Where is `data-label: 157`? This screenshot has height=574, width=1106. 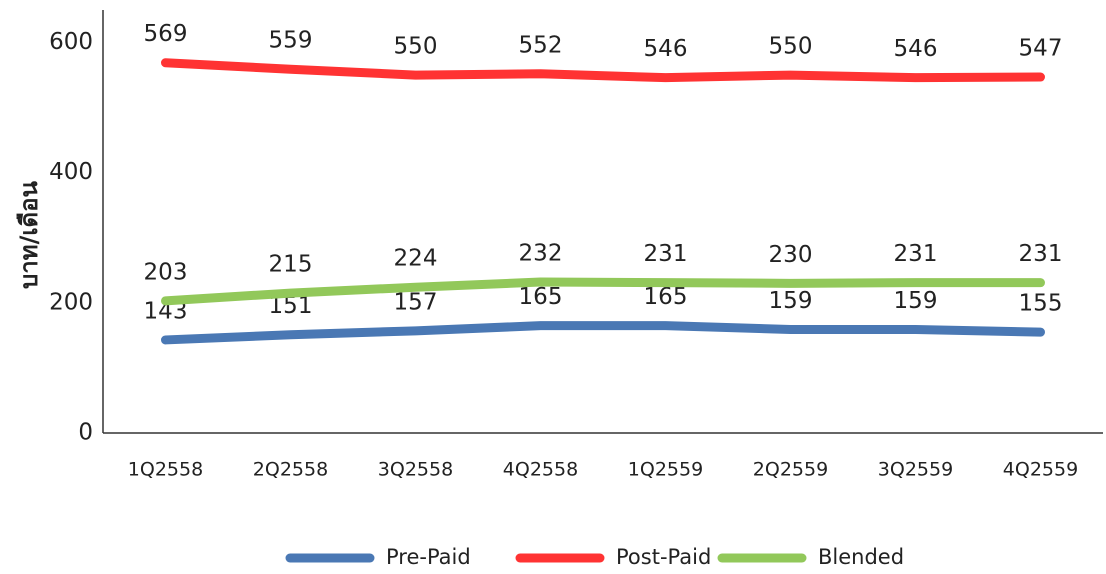
data-label: 157 is located at coordinates (416, 302).